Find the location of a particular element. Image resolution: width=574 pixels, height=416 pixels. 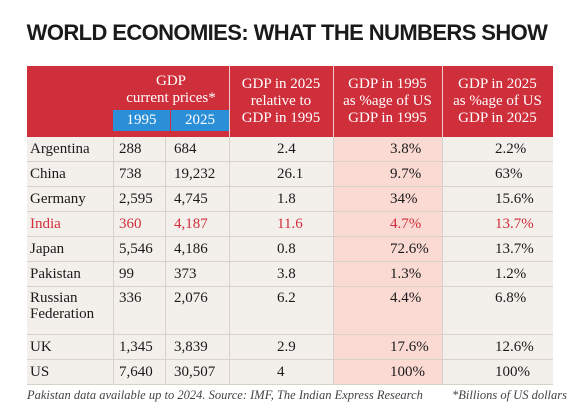

country-cell: Russian Federation is located at coordinates (70, 310).